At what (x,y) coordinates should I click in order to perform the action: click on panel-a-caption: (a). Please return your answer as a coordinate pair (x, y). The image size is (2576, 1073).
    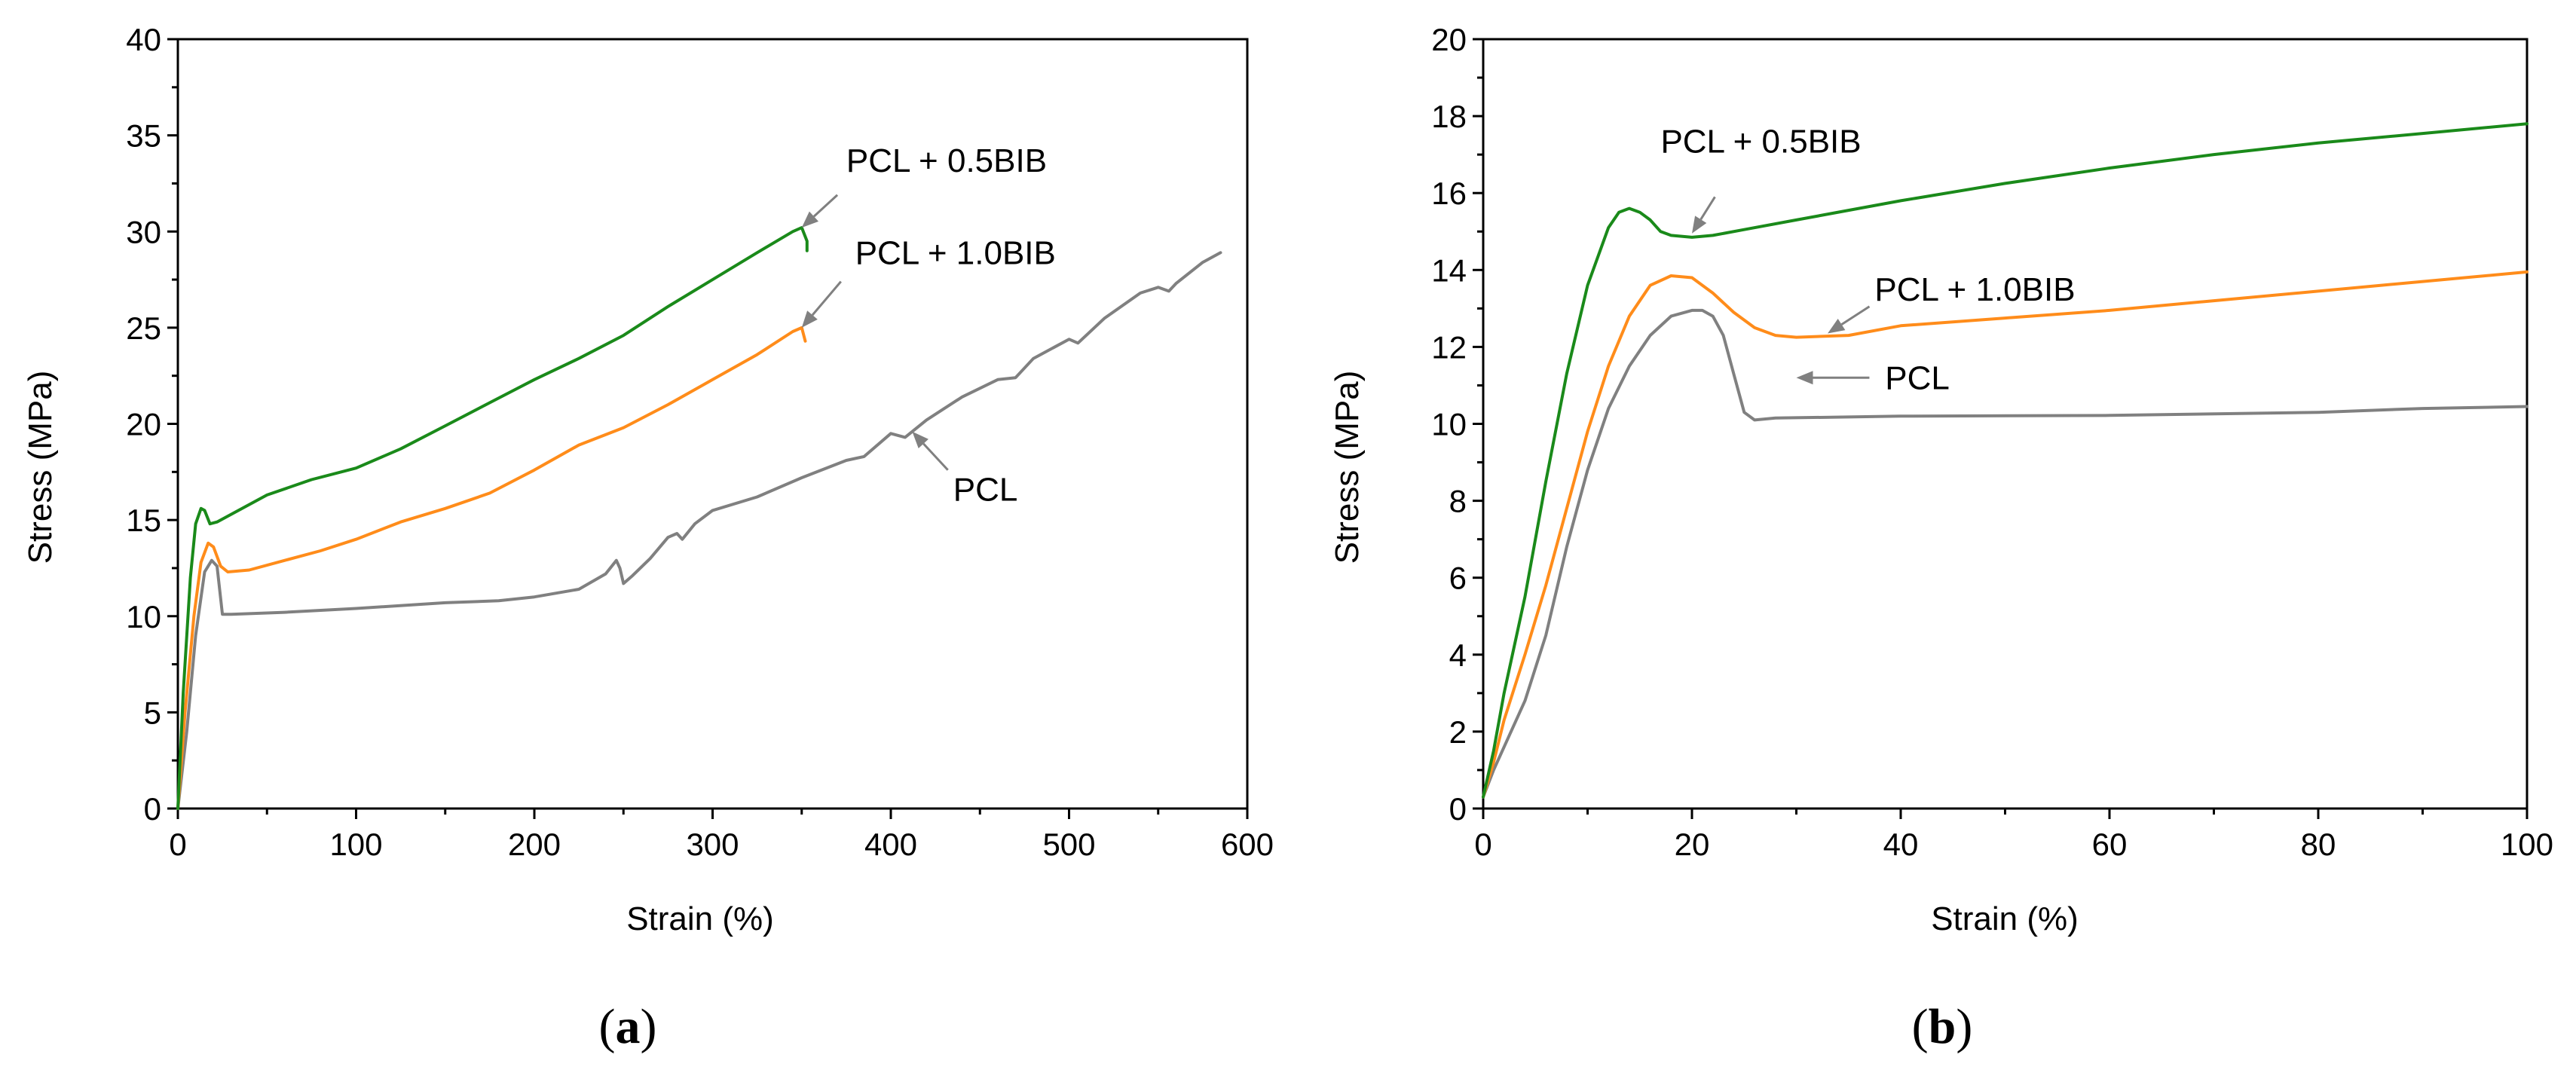
    Looking at the image, I should click on (628, 1026).